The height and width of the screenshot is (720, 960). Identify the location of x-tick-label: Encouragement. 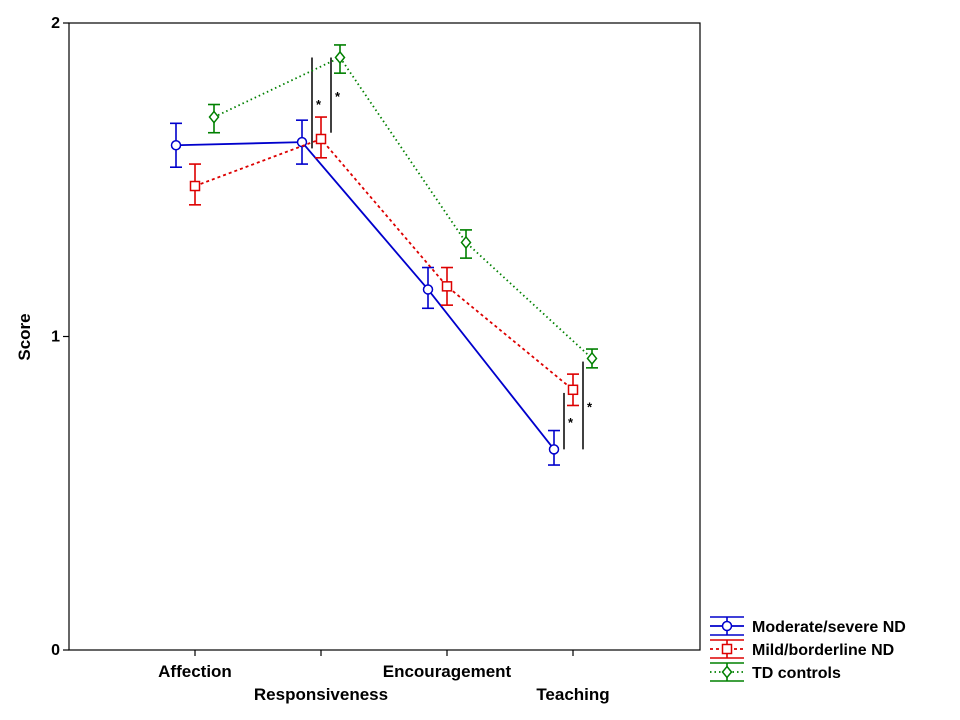
(447, 671).